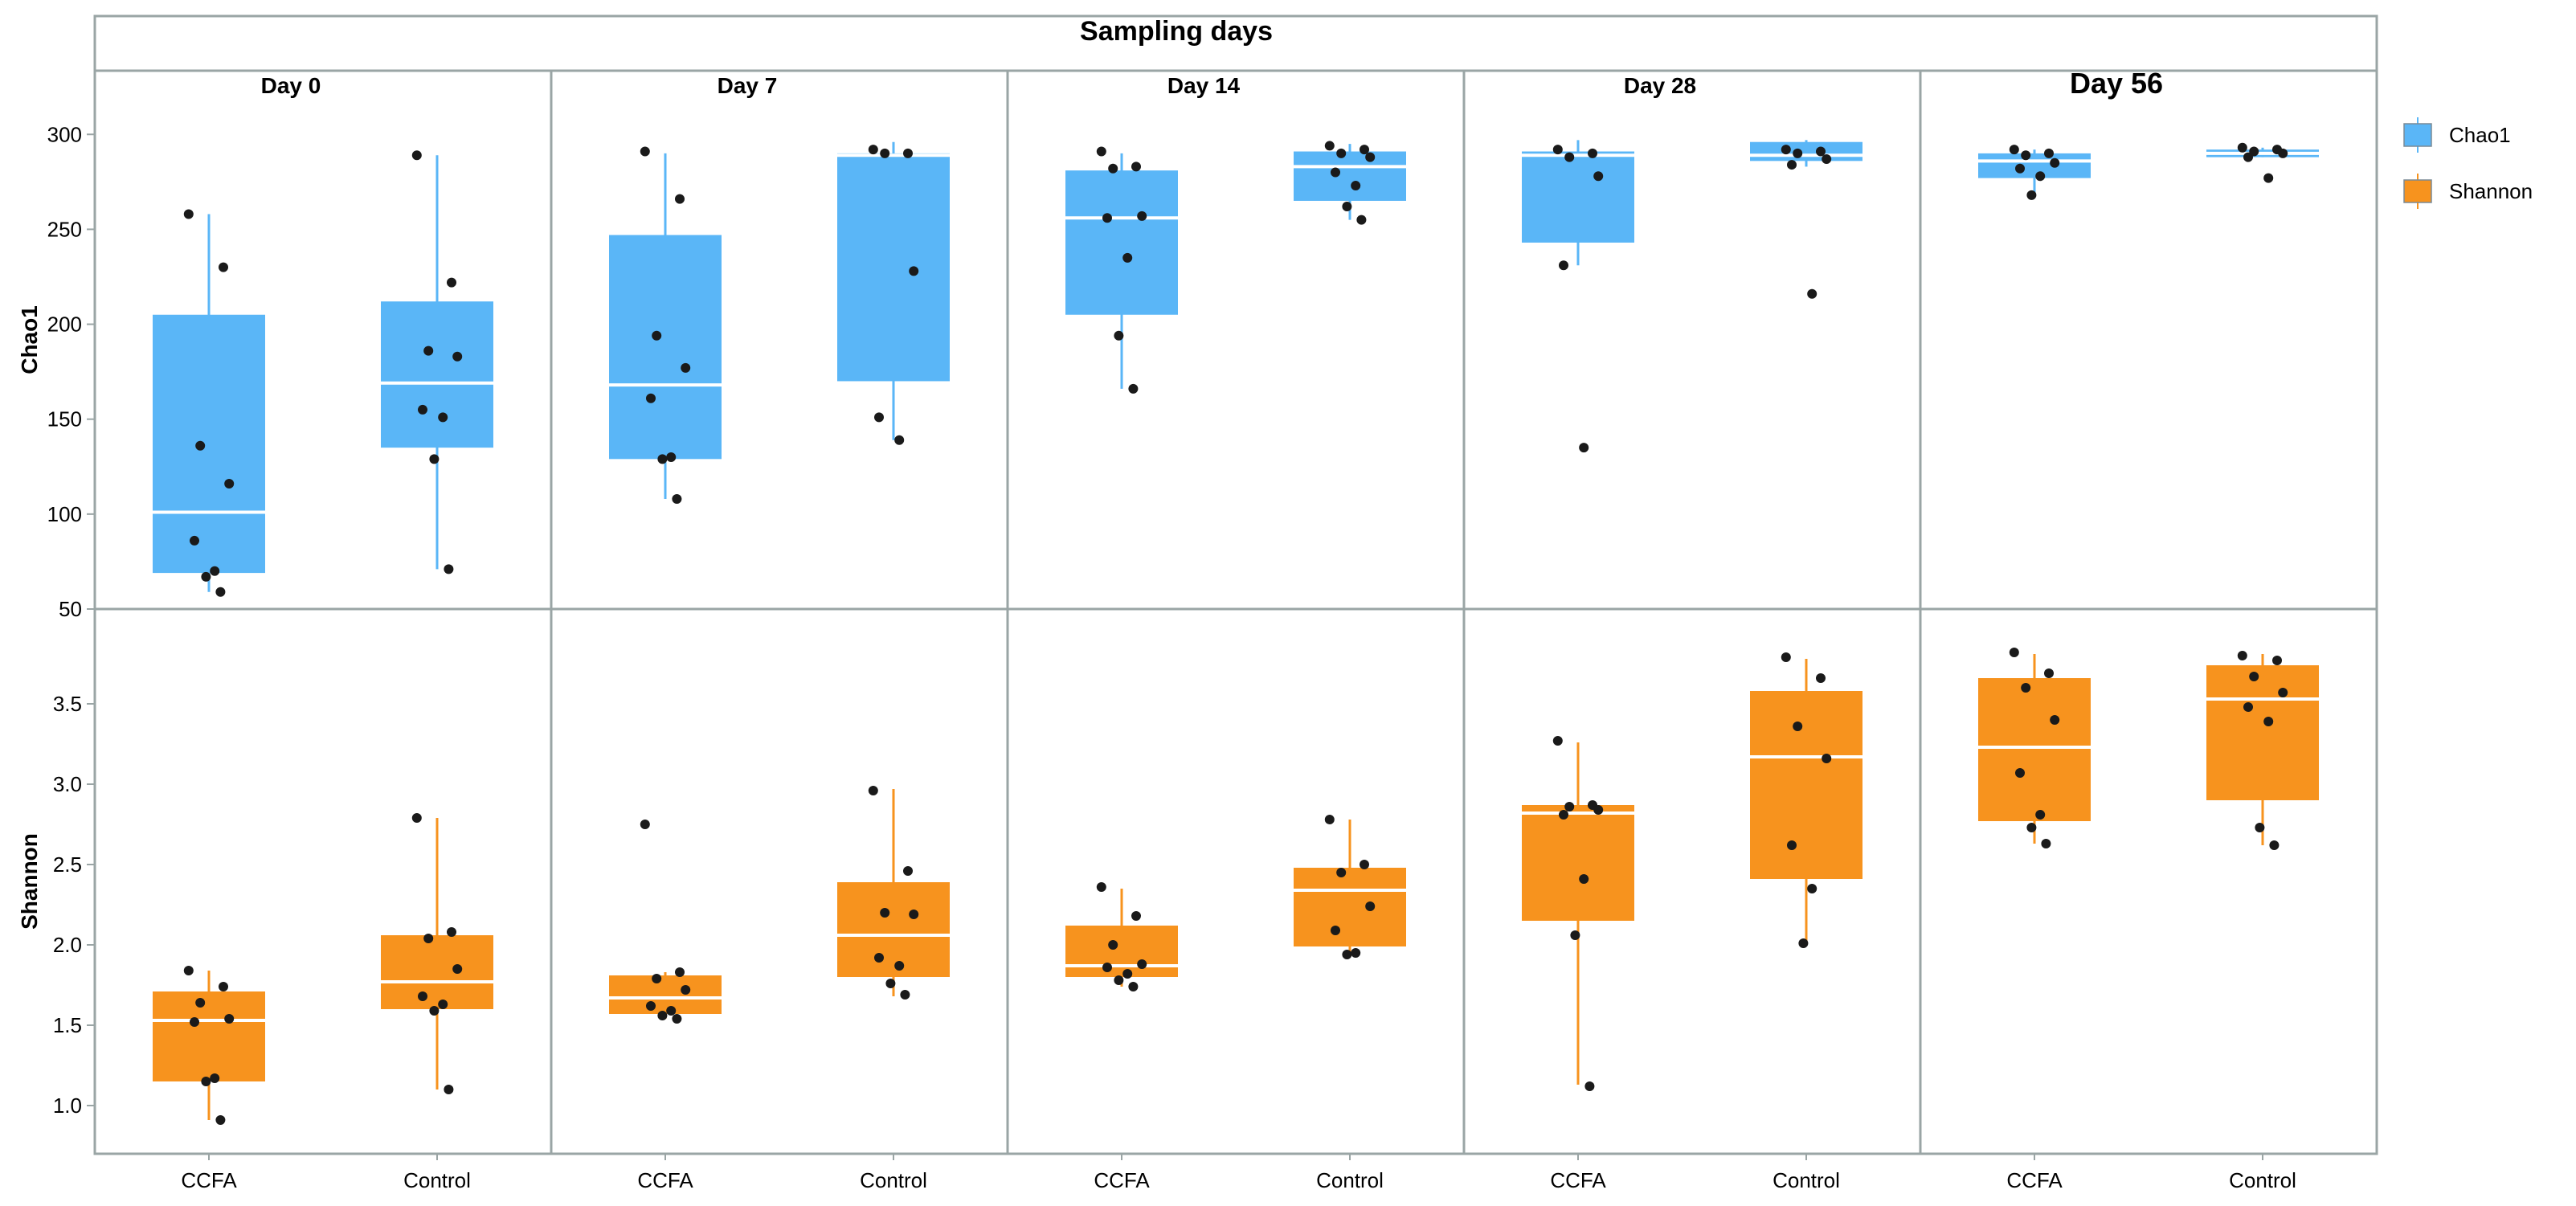 The image size is (2576, 1206). What do you see at coordinates (1121, 937) in the screenshot?
I see `box-shannon-day-14-ccfa` at bounding box center [1121, 937].